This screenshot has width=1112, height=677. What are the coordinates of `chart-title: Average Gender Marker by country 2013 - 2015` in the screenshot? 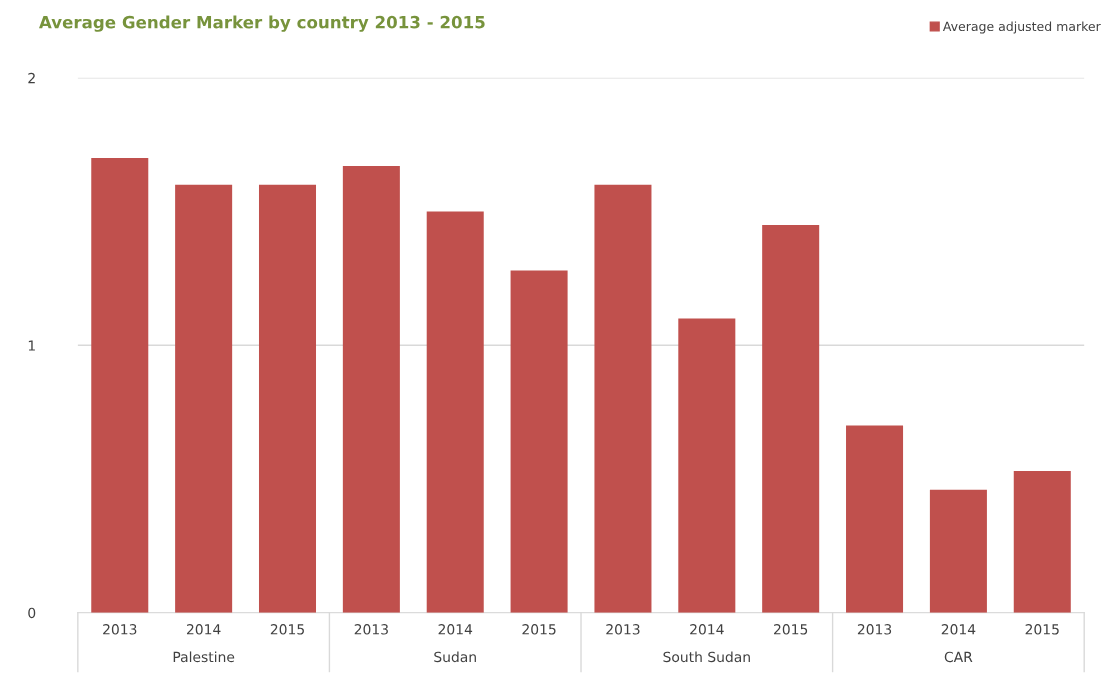 It's located at (262, 23).